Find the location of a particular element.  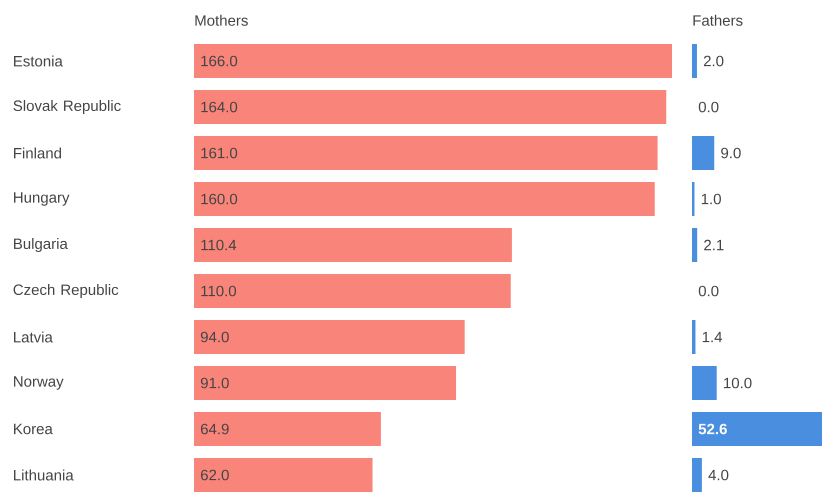

data-label: 1.0 is located at coordinates (711, 199).